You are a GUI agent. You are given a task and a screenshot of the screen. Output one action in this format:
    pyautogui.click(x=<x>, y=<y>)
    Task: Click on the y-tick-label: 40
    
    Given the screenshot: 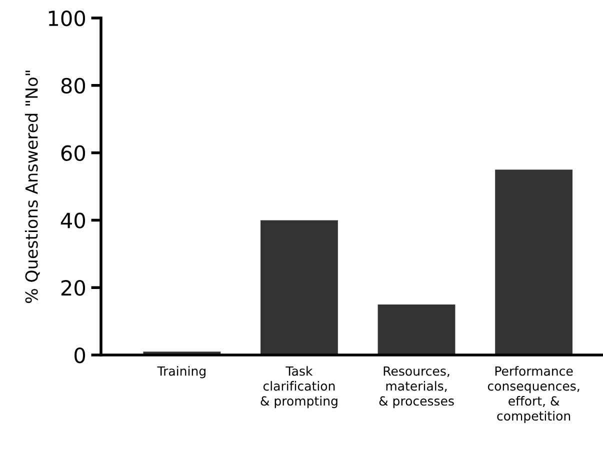 What is the action you would take?
    pyautogui.click(x=73, y=220)
    